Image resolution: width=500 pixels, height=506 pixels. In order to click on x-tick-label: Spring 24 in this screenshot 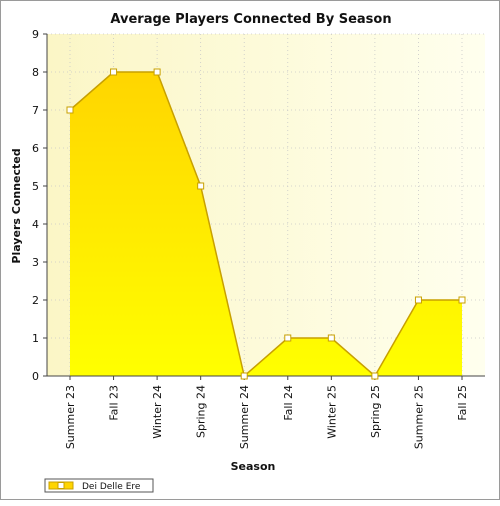, I will do `click(201, 411)`.